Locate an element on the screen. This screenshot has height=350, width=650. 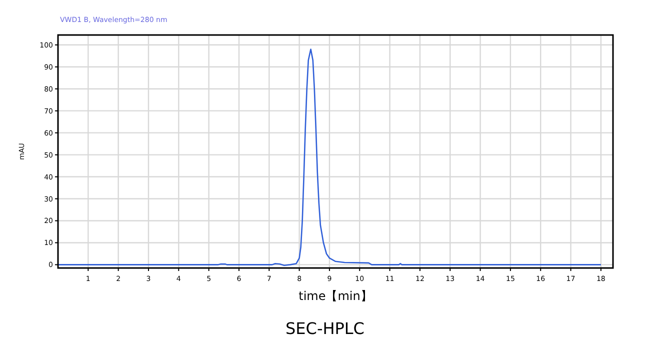
x-axis-title: time【min】 is located at coordinates (335, 296).